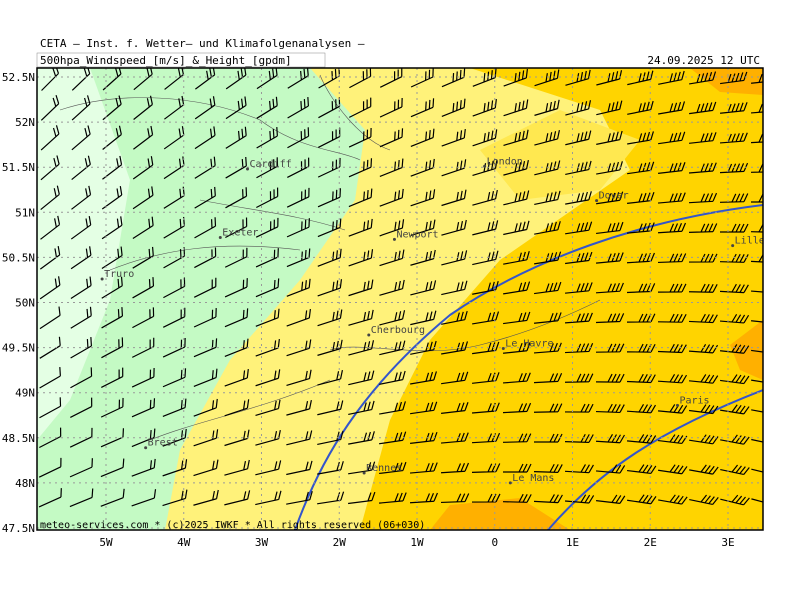  What do you see at coordinates (240, 233) in the screenshot?
I see `city-label: Exeter` at bounding box center [240, 233].